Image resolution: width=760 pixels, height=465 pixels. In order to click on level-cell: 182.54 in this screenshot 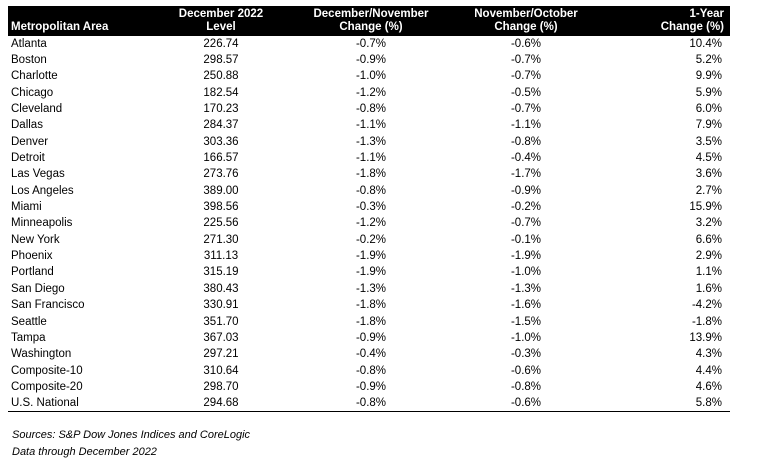, I will do `click(221, 92)`.